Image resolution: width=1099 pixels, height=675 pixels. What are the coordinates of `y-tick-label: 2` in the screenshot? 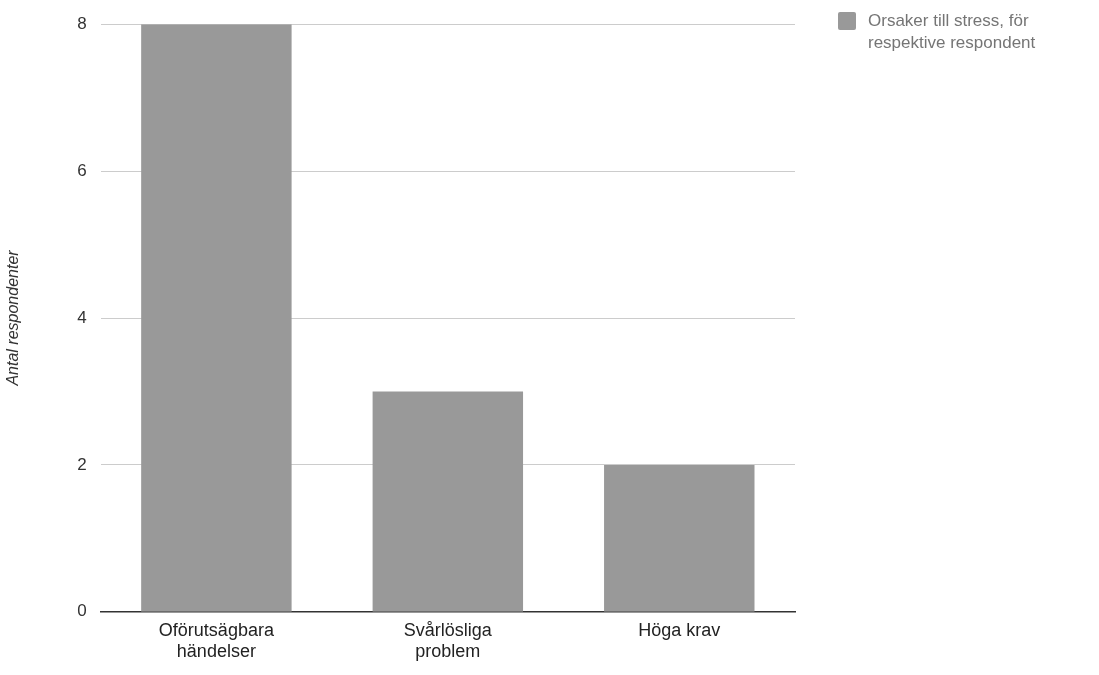 It's located at (82, 464).